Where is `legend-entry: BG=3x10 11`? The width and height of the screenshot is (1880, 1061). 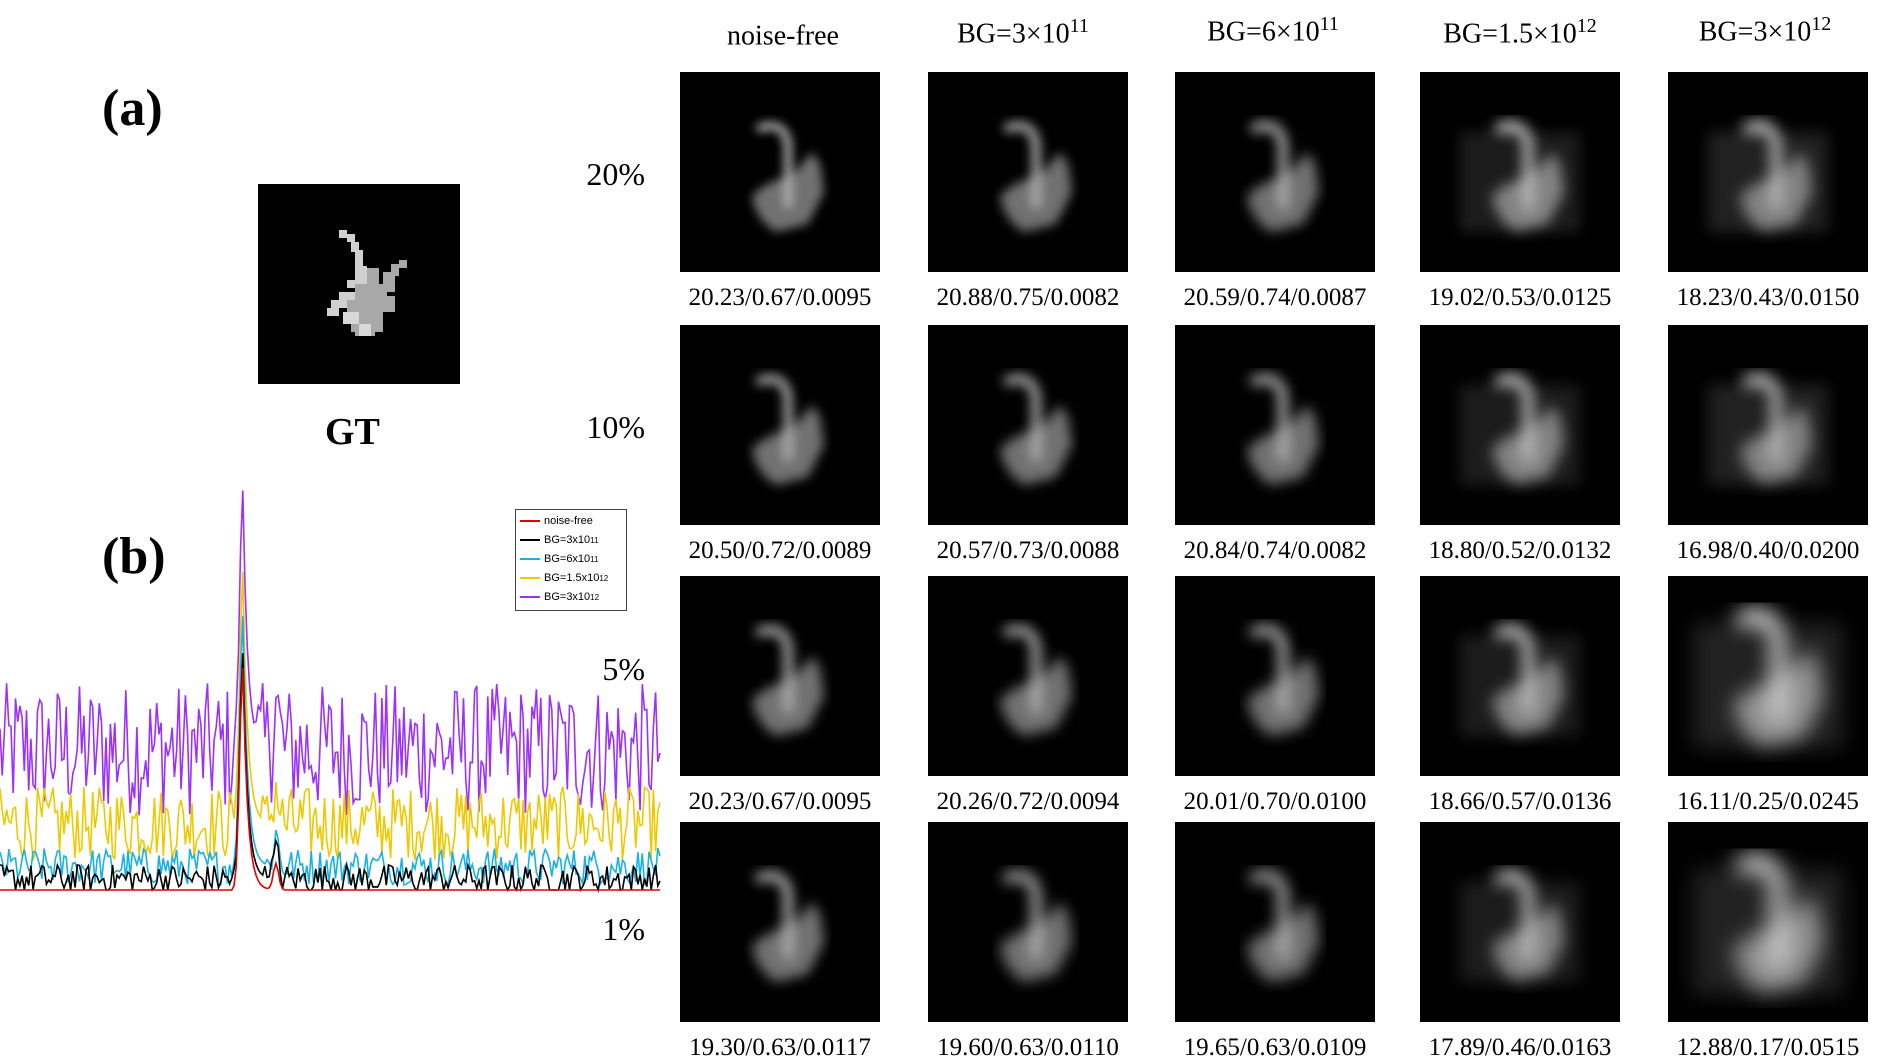
legend-entry: BG=3x10 11 is located at coordinates (559, 540).